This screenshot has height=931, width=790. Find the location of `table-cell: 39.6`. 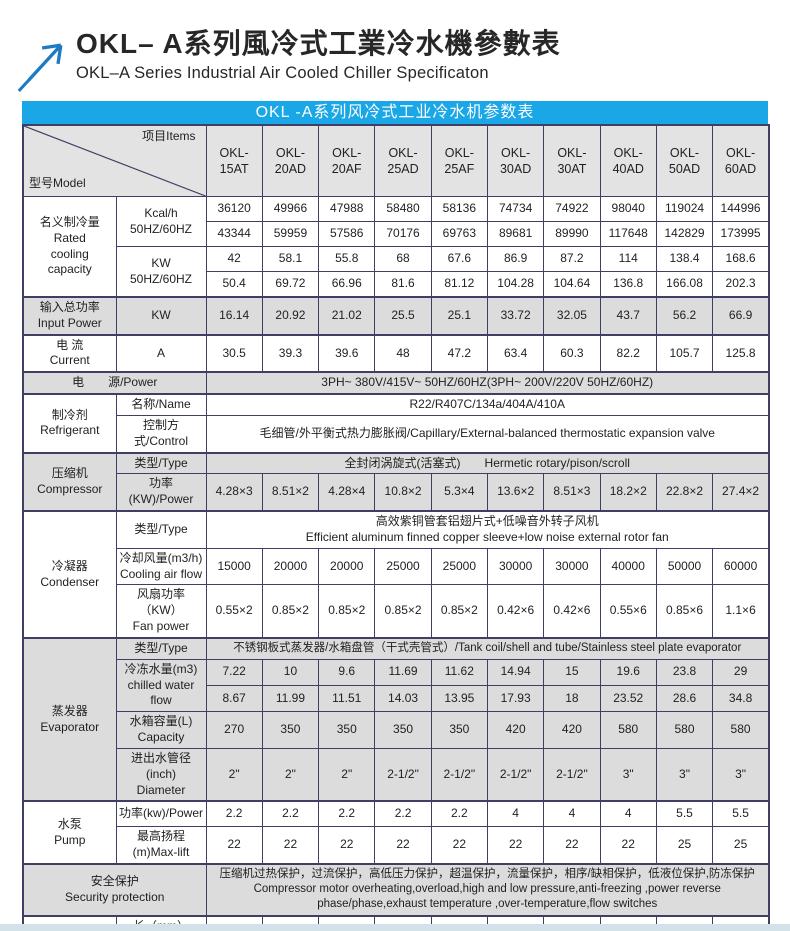

table-cell: 39.6 is located at coordinates (347, 353).